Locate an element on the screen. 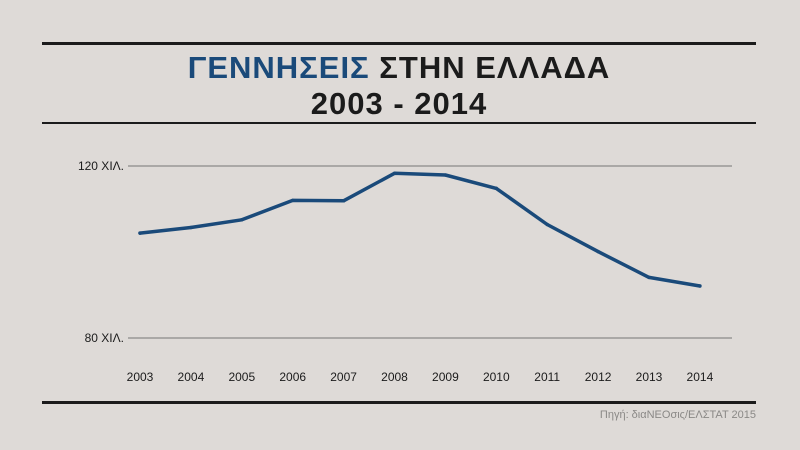  data-point-2005 is located at coordinates (242, 220).